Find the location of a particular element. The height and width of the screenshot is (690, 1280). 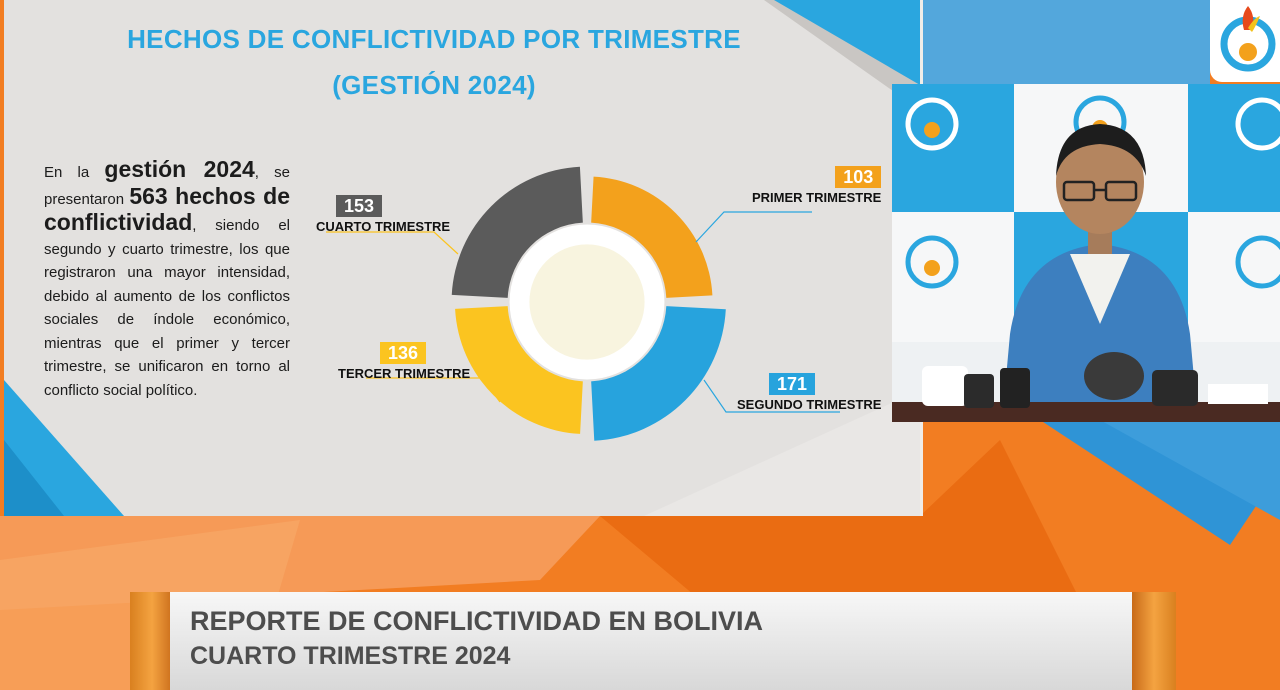

paragraph-emphasis-year: gestión 2024 is located at coordinates (179, 169).